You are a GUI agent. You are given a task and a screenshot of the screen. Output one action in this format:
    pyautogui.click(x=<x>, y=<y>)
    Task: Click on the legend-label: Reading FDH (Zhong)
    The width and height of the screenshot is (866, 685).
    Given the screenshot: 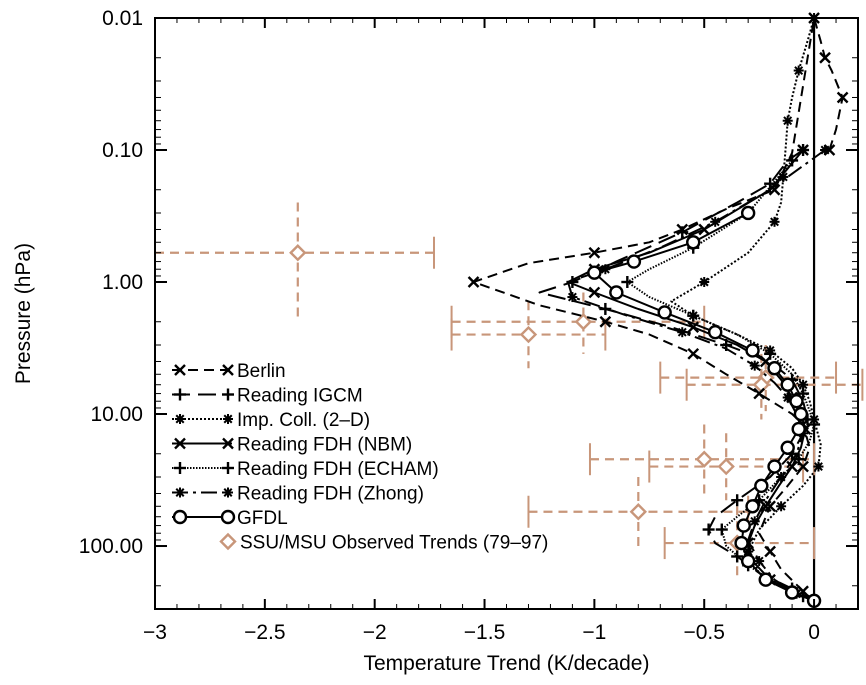 What is the action you would take?
    pyautogui.click(x=330, y=494)
    